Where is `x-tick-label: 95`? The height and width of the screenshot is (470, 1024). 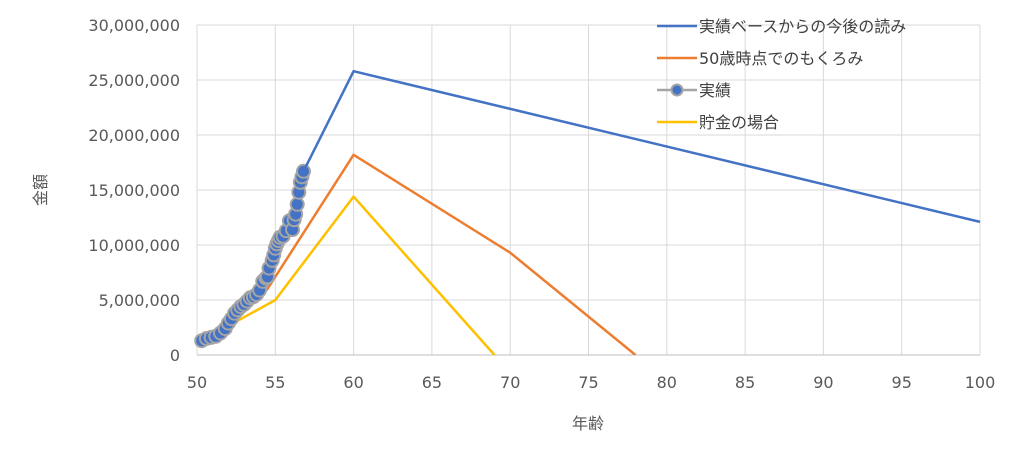
x-tick-label: 95 is located at coordinates (902, 382).